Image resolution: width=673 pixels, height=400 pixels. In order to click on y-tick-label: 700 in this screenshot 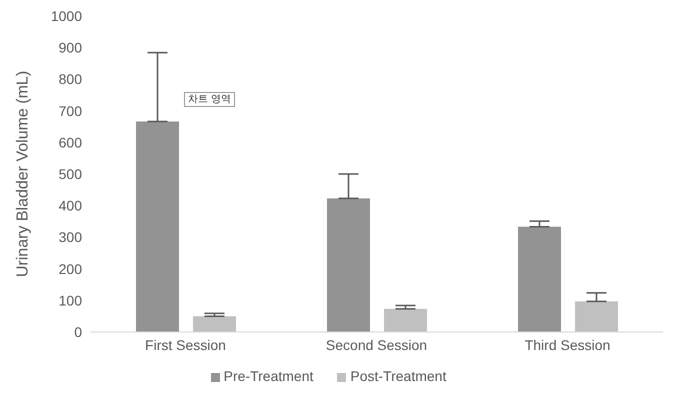, I will do `click(70, 110)`.